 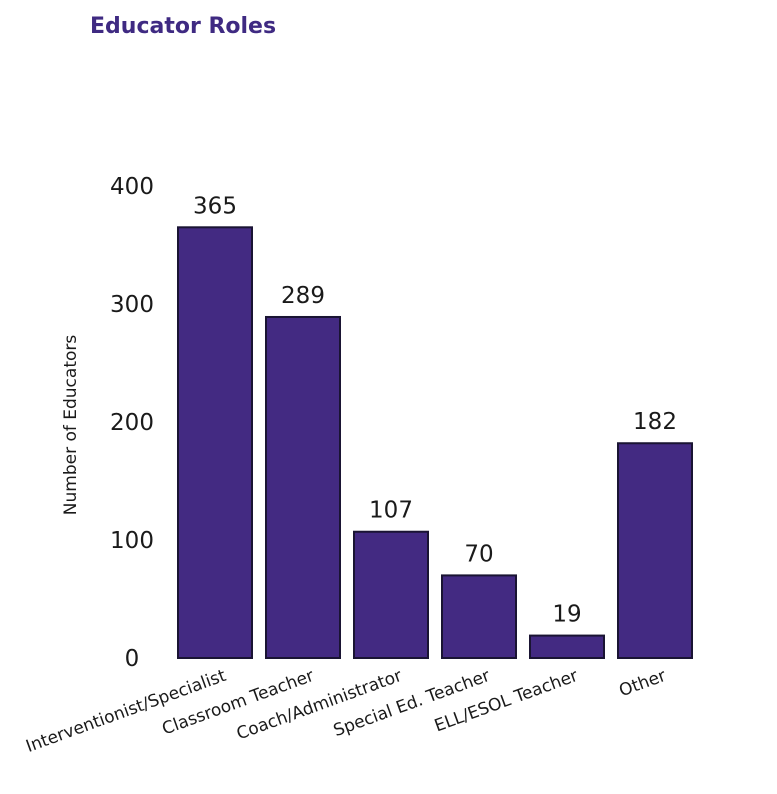 What do you see at coordinates (566, 615) in the screenshot?
I see `data-label: 19` at bounding box center [566, 615].